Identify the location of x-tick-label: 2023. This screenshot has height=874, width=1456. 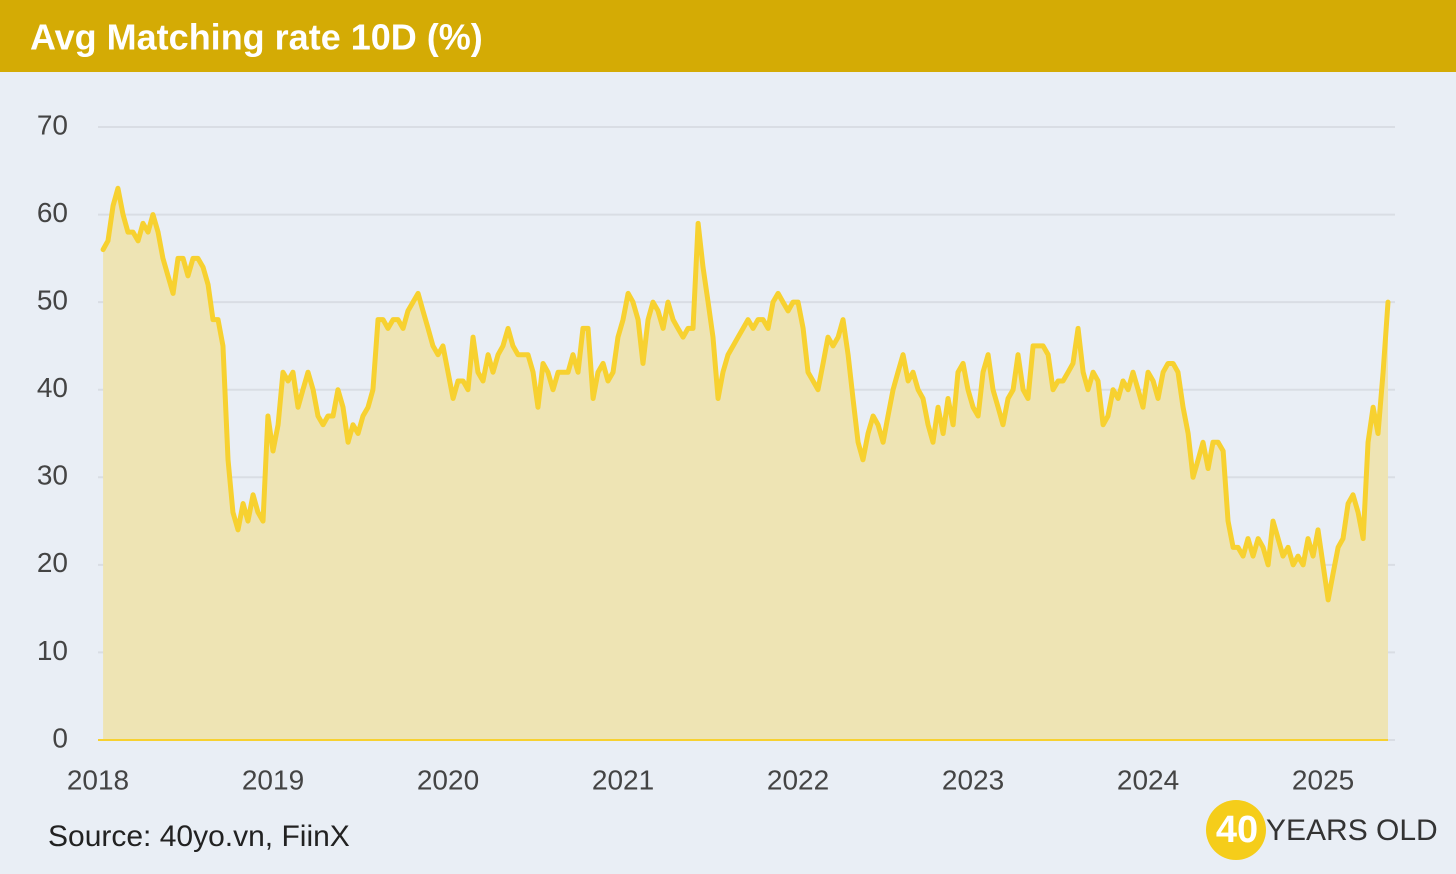
(973, 779).